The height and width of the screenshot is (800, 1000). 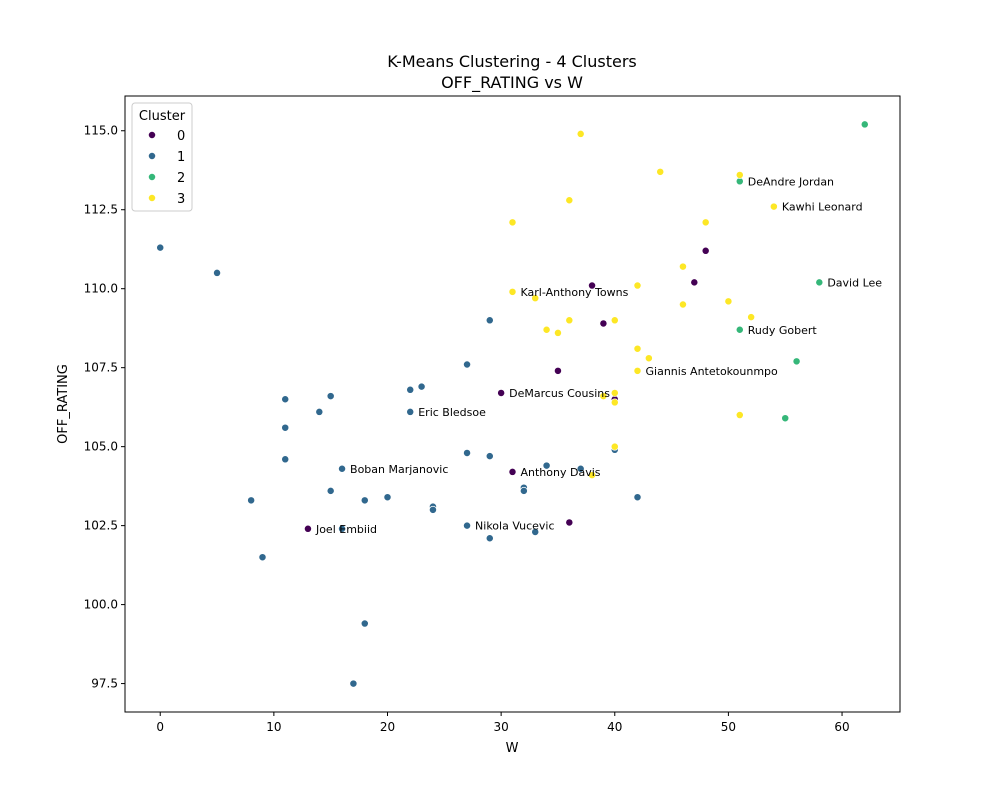 I want to click on chart-title: K-Means Clustering - 4 Clusters, so click(x=511, y=61).